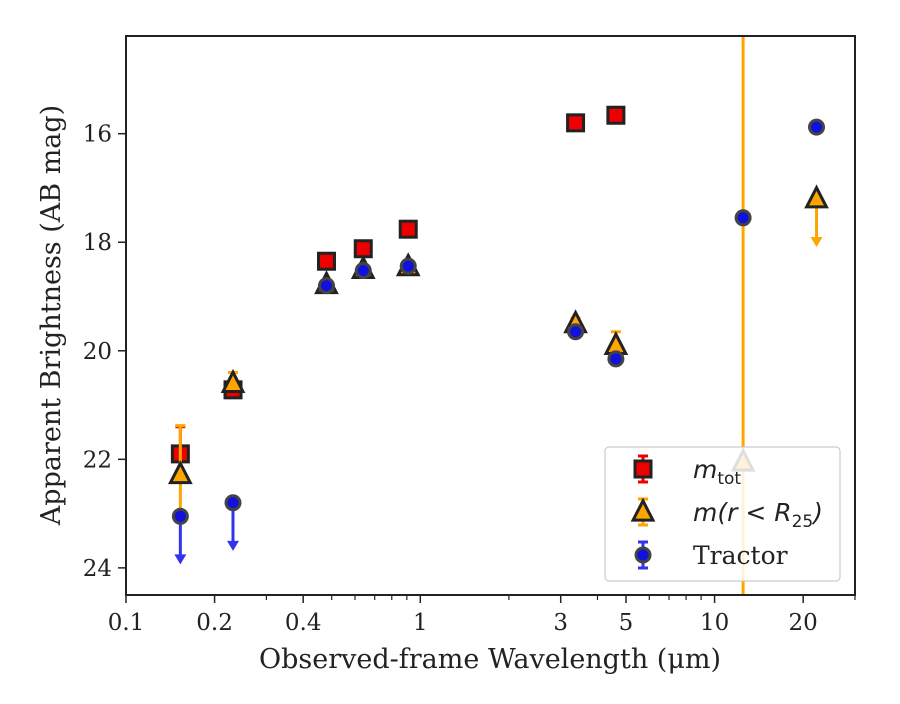  I want to click on legend: mtot m(r < R25) Tractor, so click(722, 514).